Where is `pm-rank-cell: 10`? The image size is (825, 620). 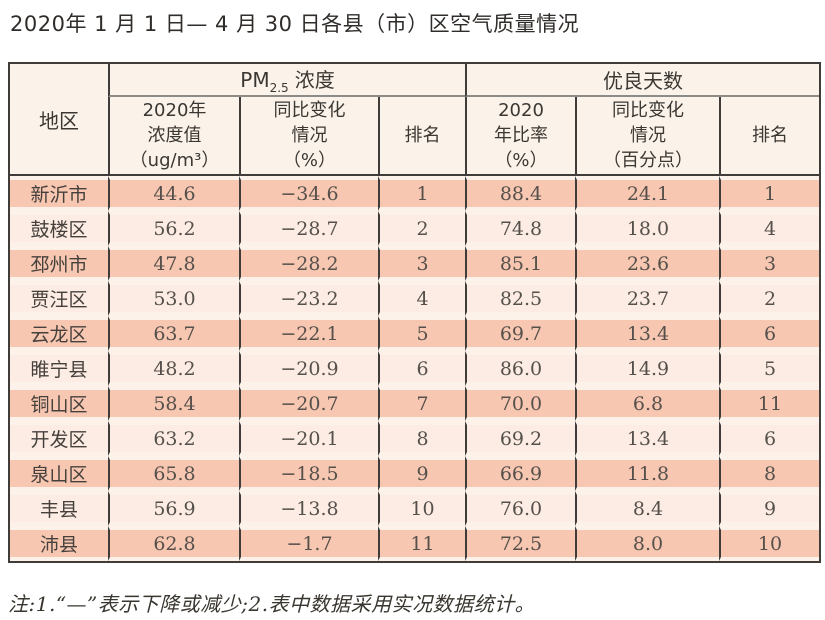 pm-rank-cell: 10 is located at coordinates (421, 508).